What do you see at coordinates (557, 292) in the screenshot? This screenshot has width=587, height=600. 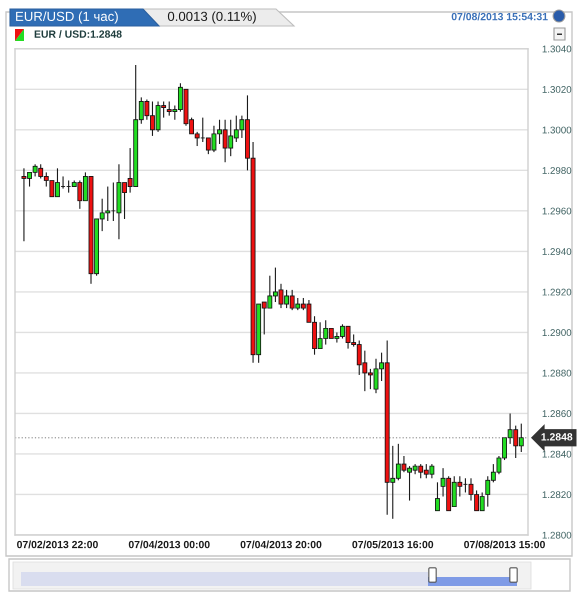 I see `y-tick-label: 1.2920` at bounding box center [557, 292].